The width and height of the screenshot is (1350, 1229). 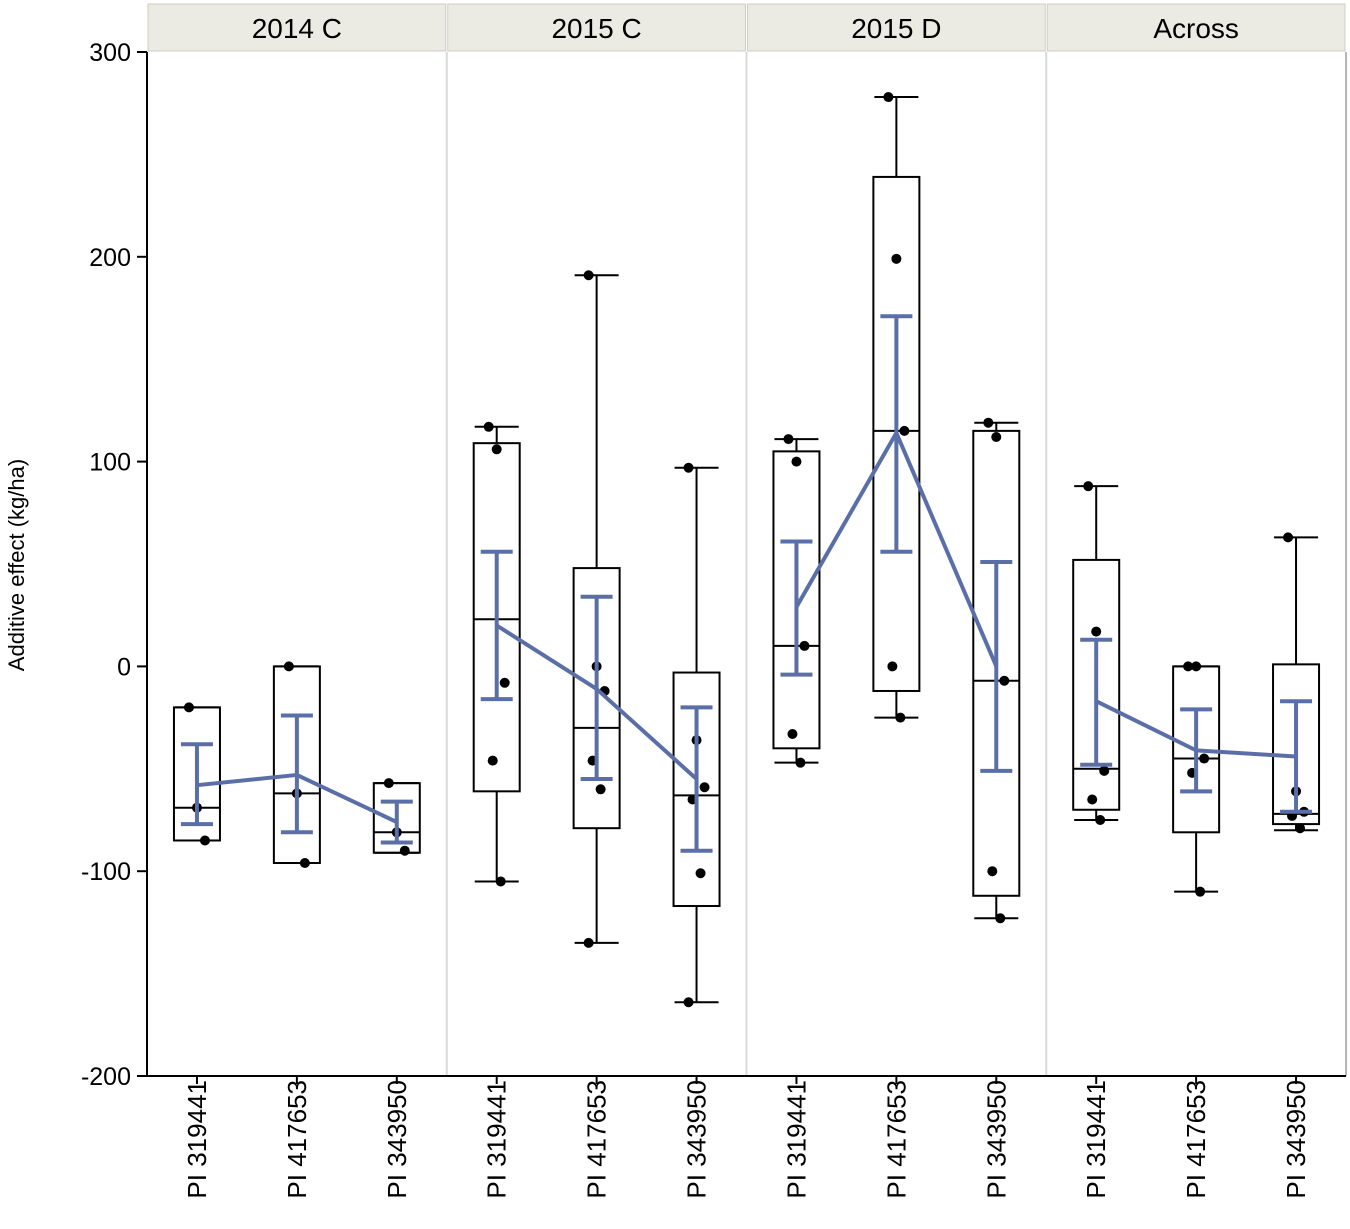 What do you see at coordinates (110, 258) in the screenshot?
I see `y-tick-label: 200` at bounding box center [110, 258].